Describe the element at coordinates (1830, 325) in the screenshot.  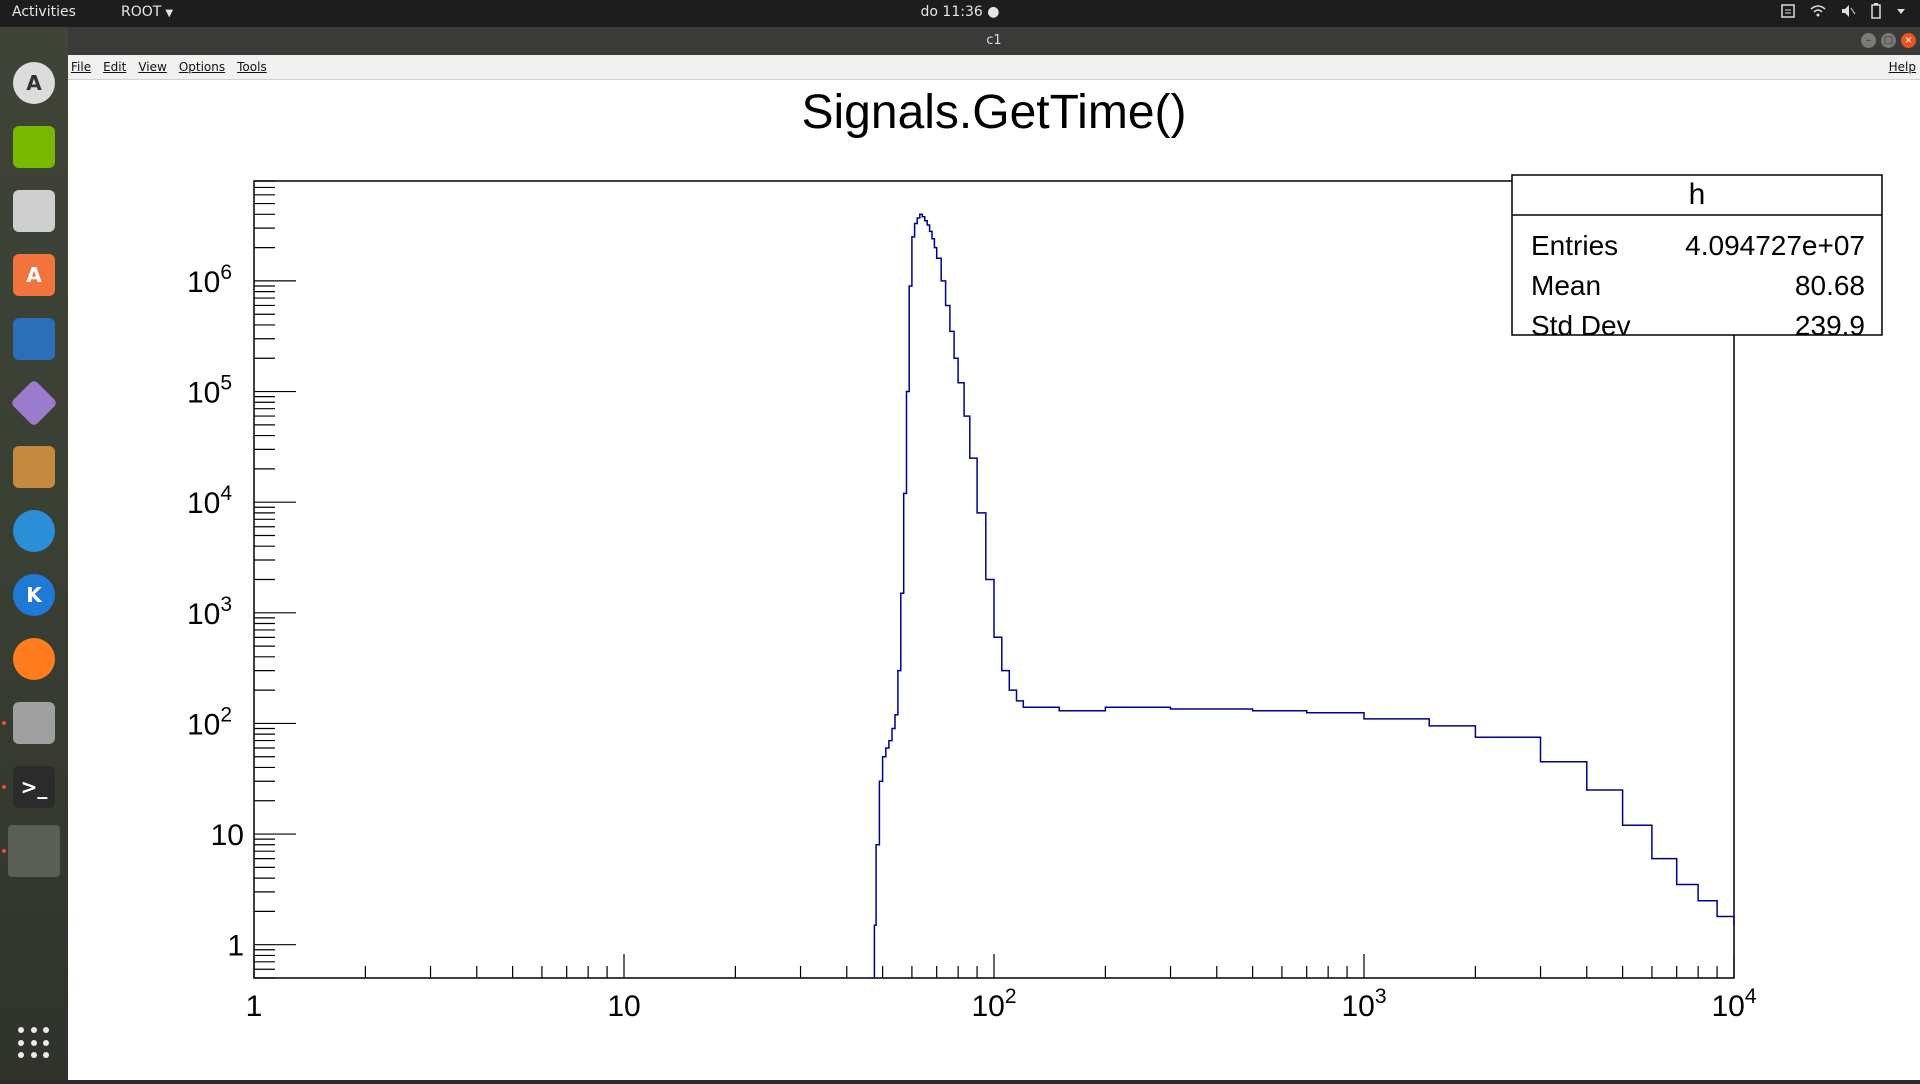
I see `stats-stddev-value: 239.9` at that location.